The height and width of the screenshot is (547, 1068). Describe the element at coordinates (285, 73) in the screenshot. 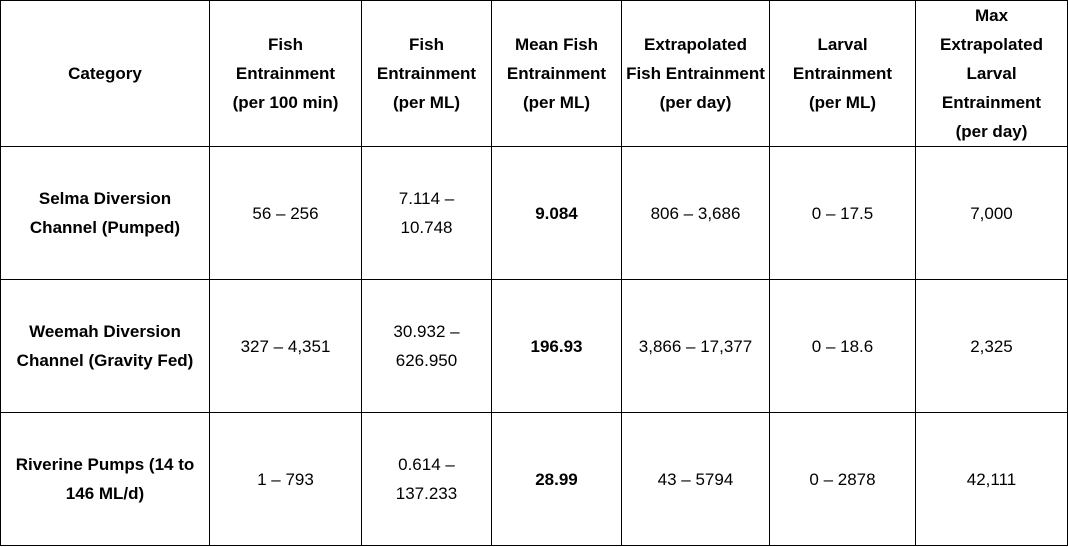

I see `header-fish-entrainment-per-100-min: Fish Entrainment (per 100 min)` at that location.